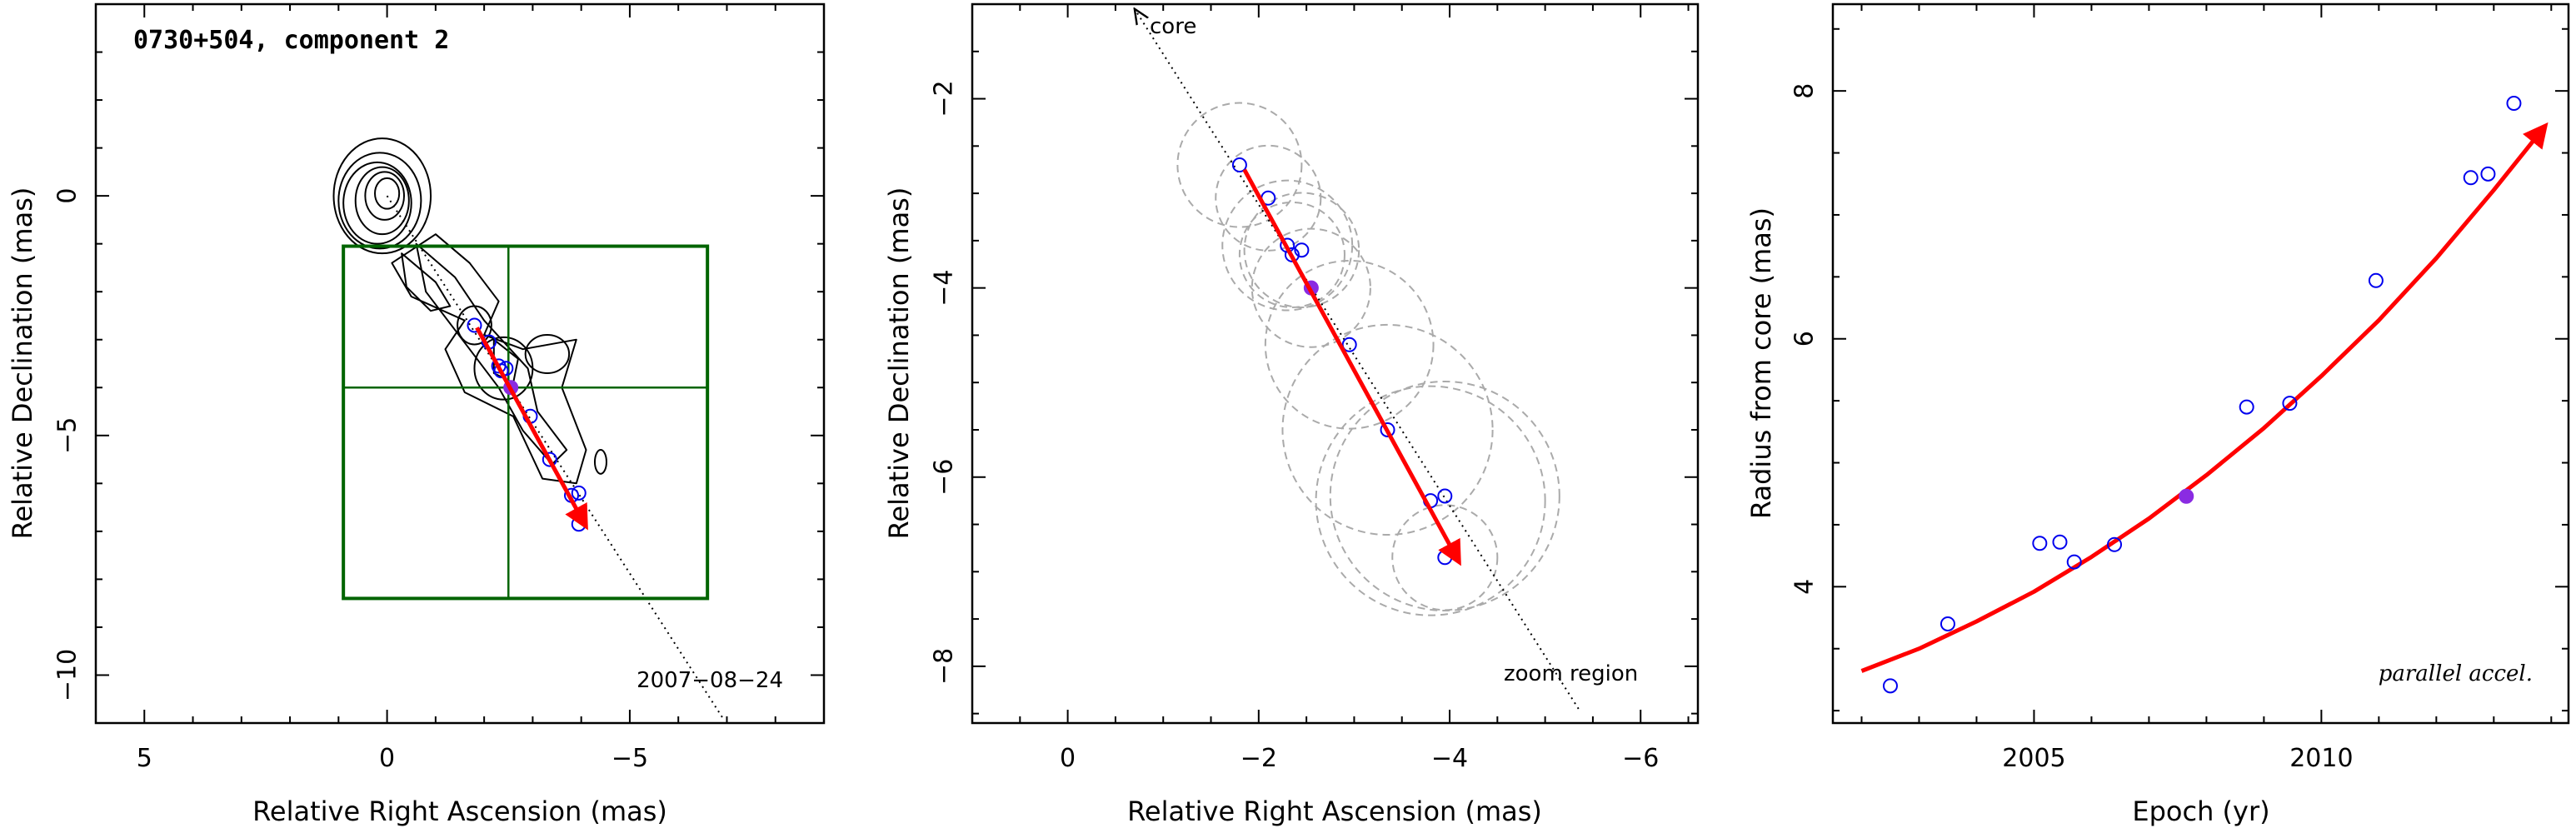 The image size is (2576, 833). What do you see at coordinates (899, 363) in the screenshot?
I see `panel2-y-axis-title: Relative Declination (mas)` at bounding box center [899, 363].